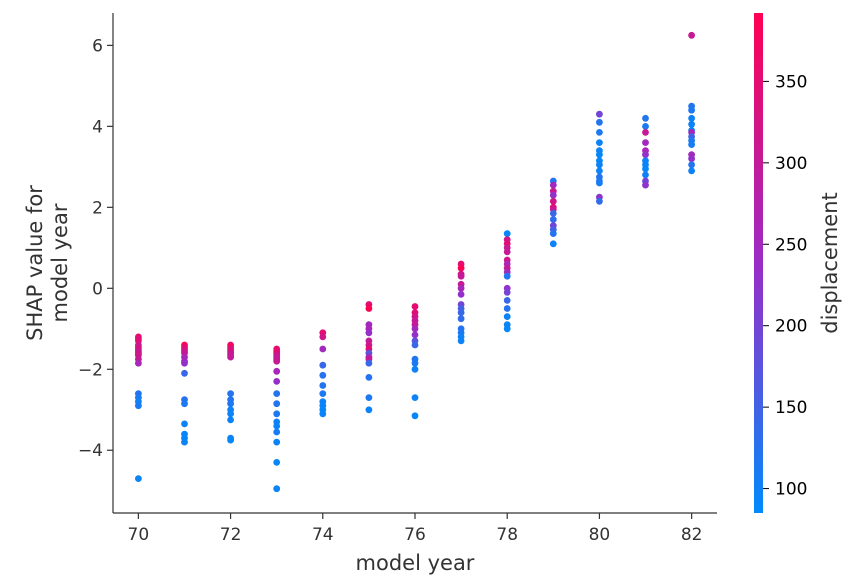  I want to click on x-axis-ticks: 70 72 74 76 78 80 82, so click(415, 529).